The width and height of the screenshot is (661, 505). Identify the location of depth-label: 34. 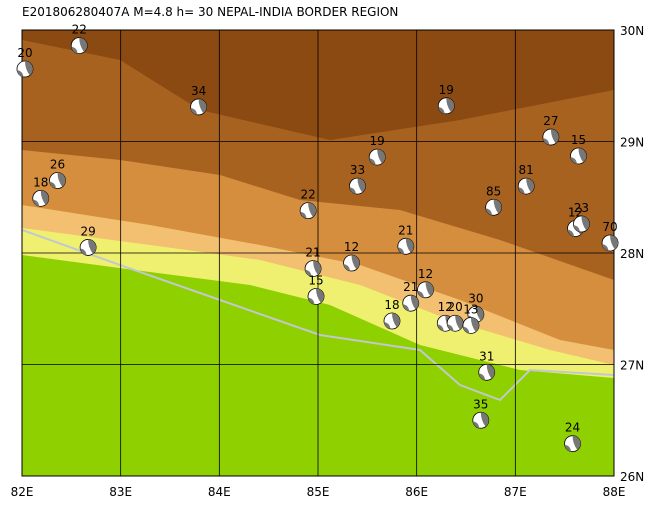
(198, 91).